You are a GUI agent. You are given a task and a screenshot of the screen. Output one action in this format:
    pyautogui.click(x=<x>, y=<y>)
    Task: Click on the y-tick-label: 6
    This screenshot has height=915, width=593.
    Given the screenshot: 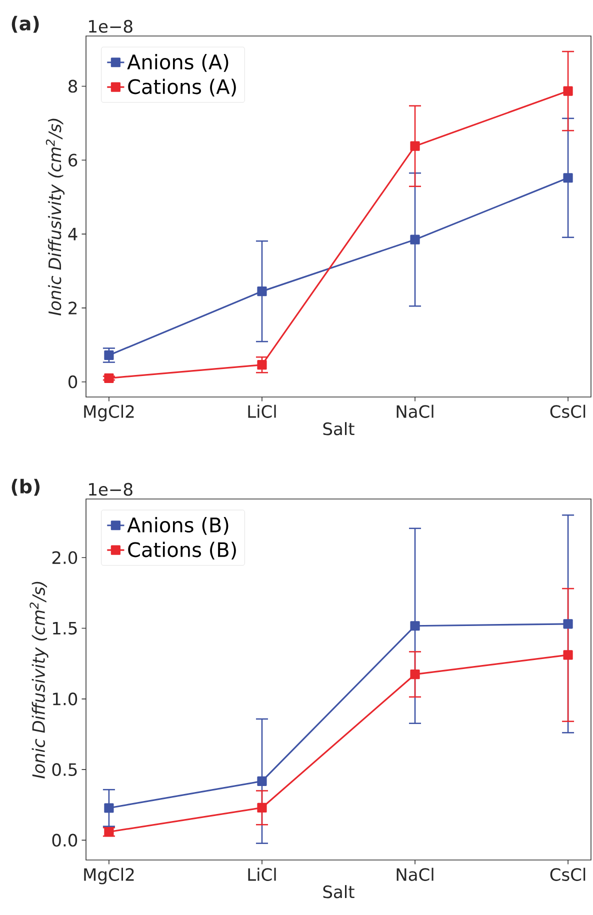 What is the action you would take?
    pyautogui.click(x=73, y=160)
    